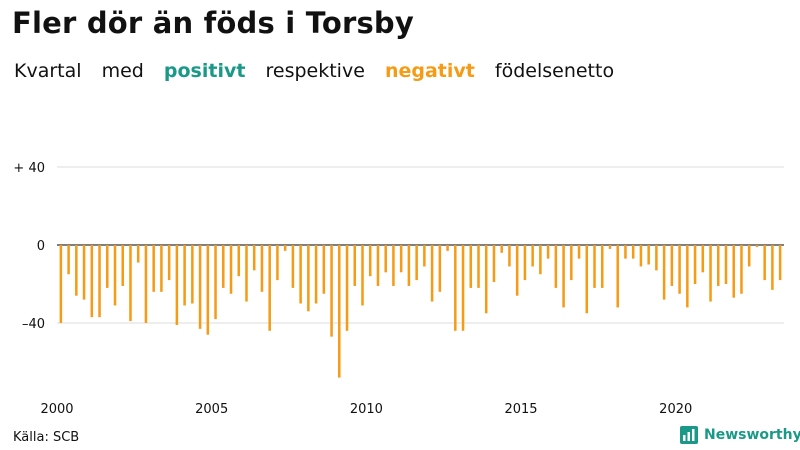 Image resolution: width=800 pixels, height=450 pixels. I want to click on y-tick-label: + 40, so click(29, 168).